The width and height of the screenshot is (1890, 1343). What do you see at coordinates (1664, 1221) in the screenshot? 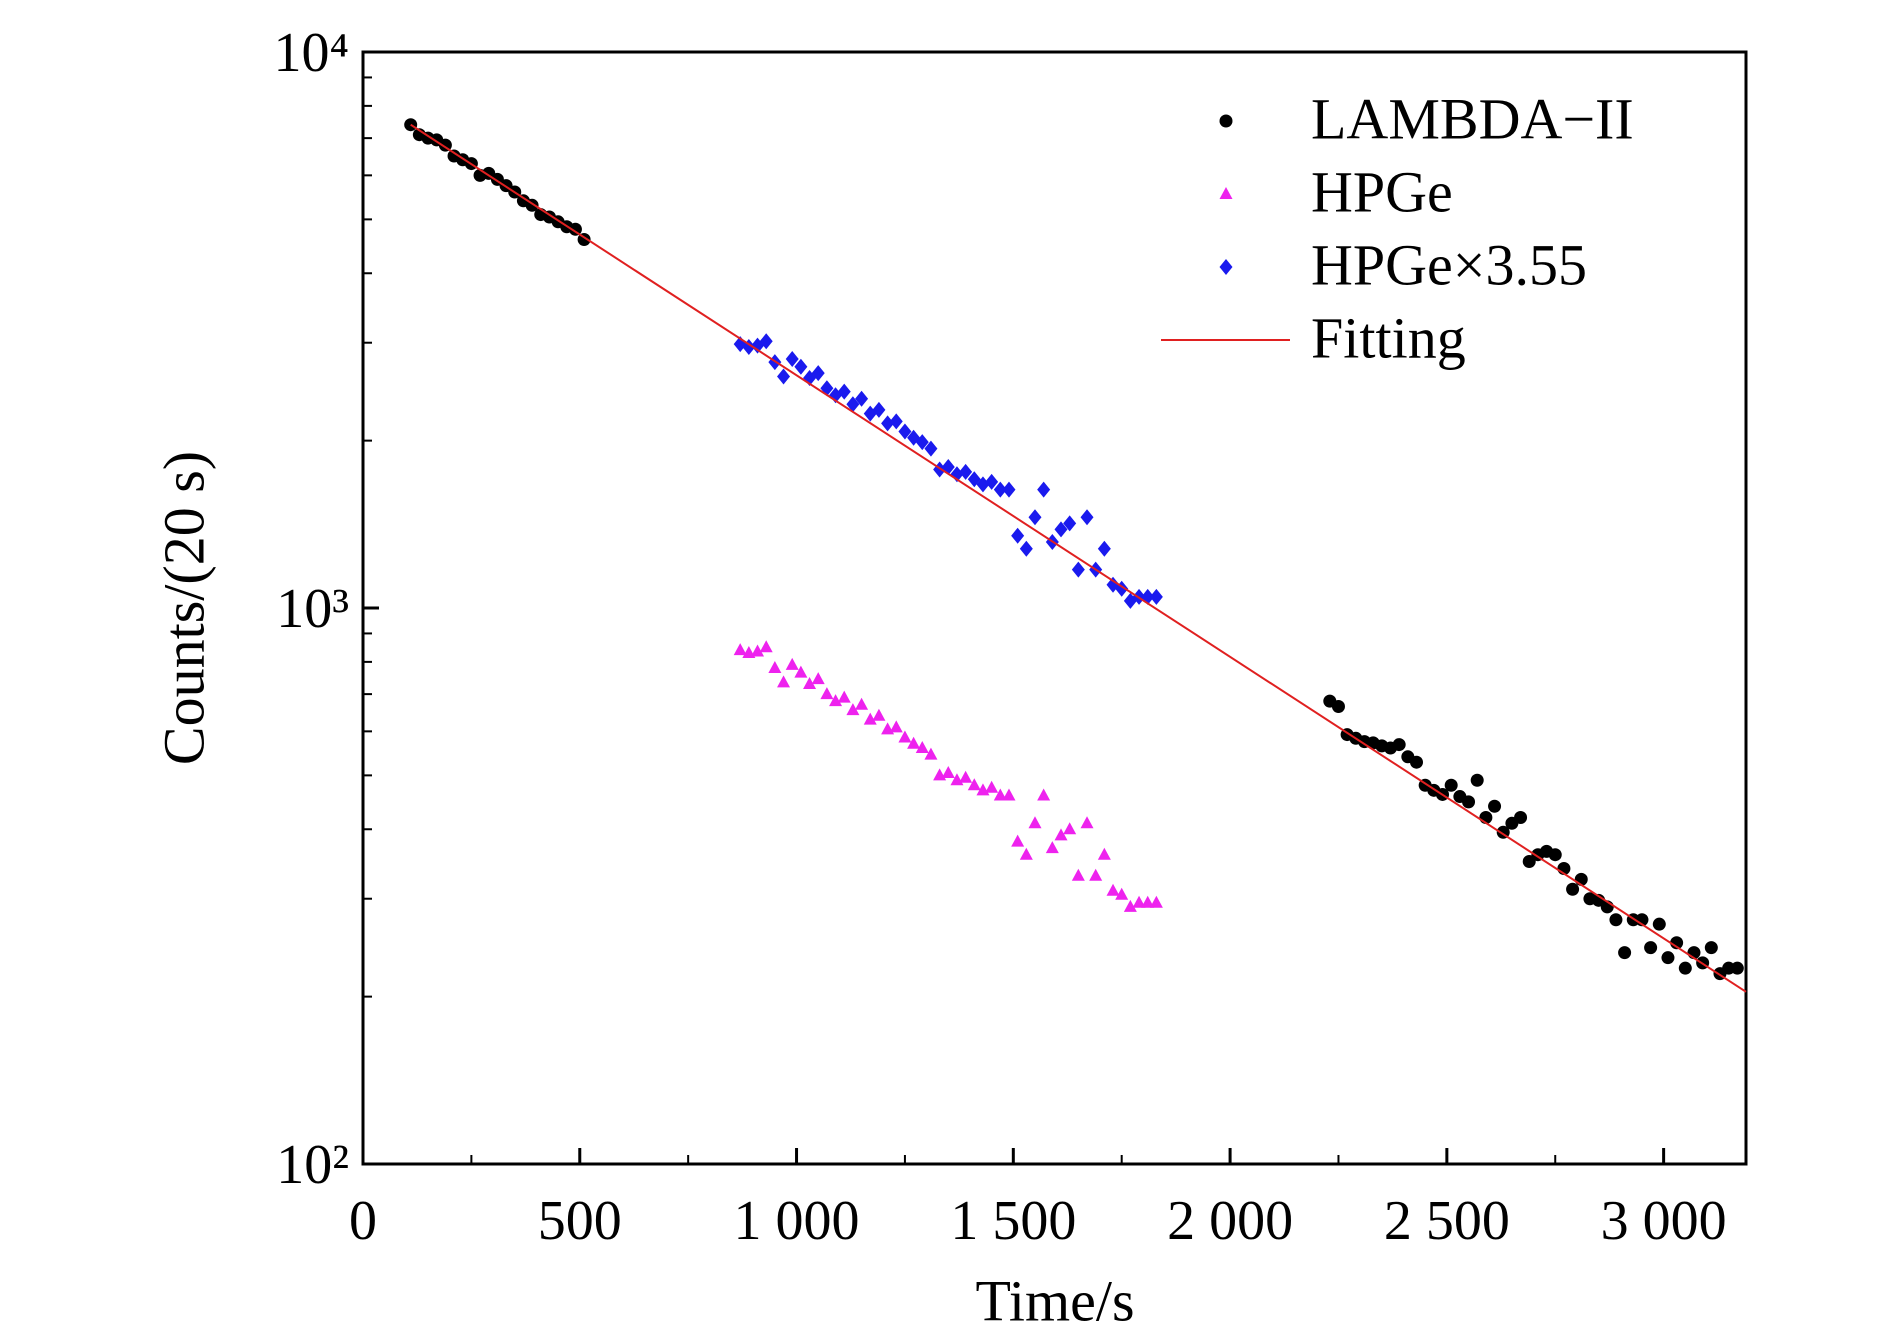
I see `x-tick-label: 3 000` at bounding box center [1664, 1221].